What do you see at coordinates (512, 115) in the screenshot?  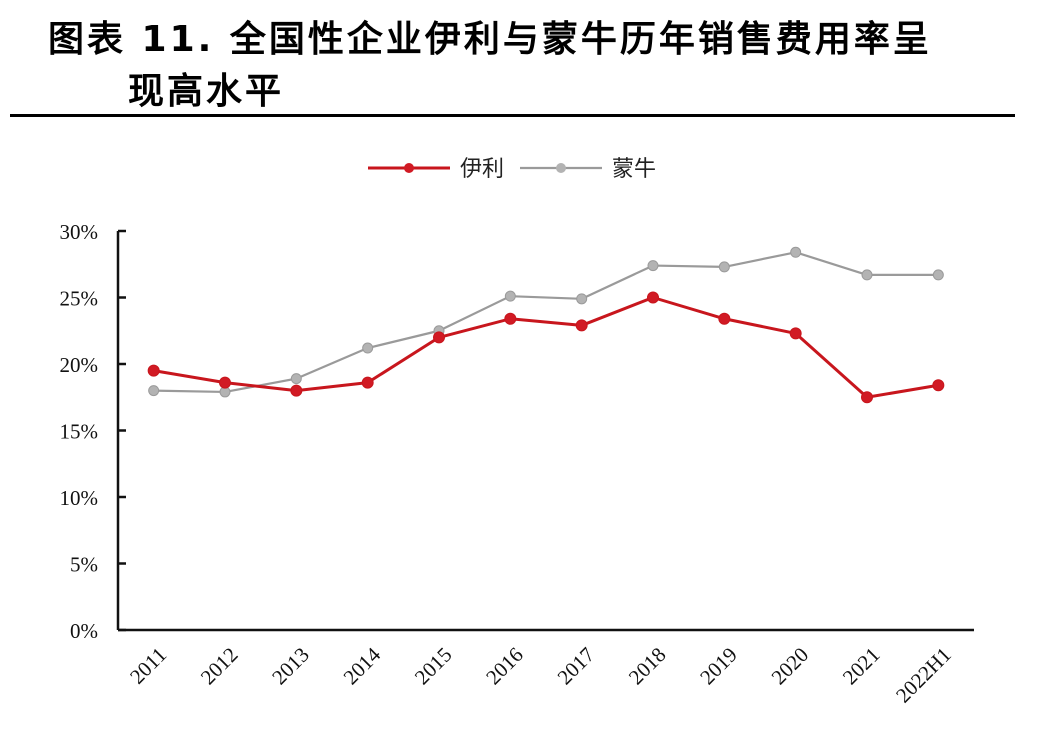 I see `title-divider` at bounding box center [512, 115].